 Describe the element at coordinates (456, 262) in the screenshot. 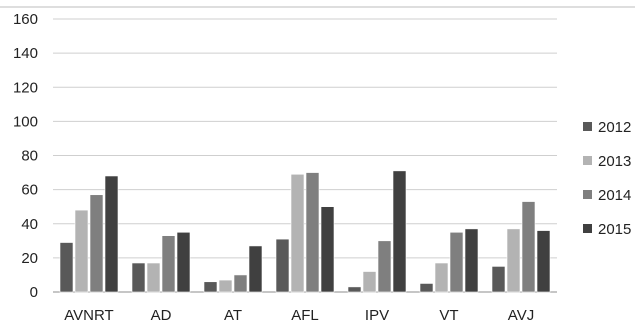

I see `bar-vt-2014` at that location.